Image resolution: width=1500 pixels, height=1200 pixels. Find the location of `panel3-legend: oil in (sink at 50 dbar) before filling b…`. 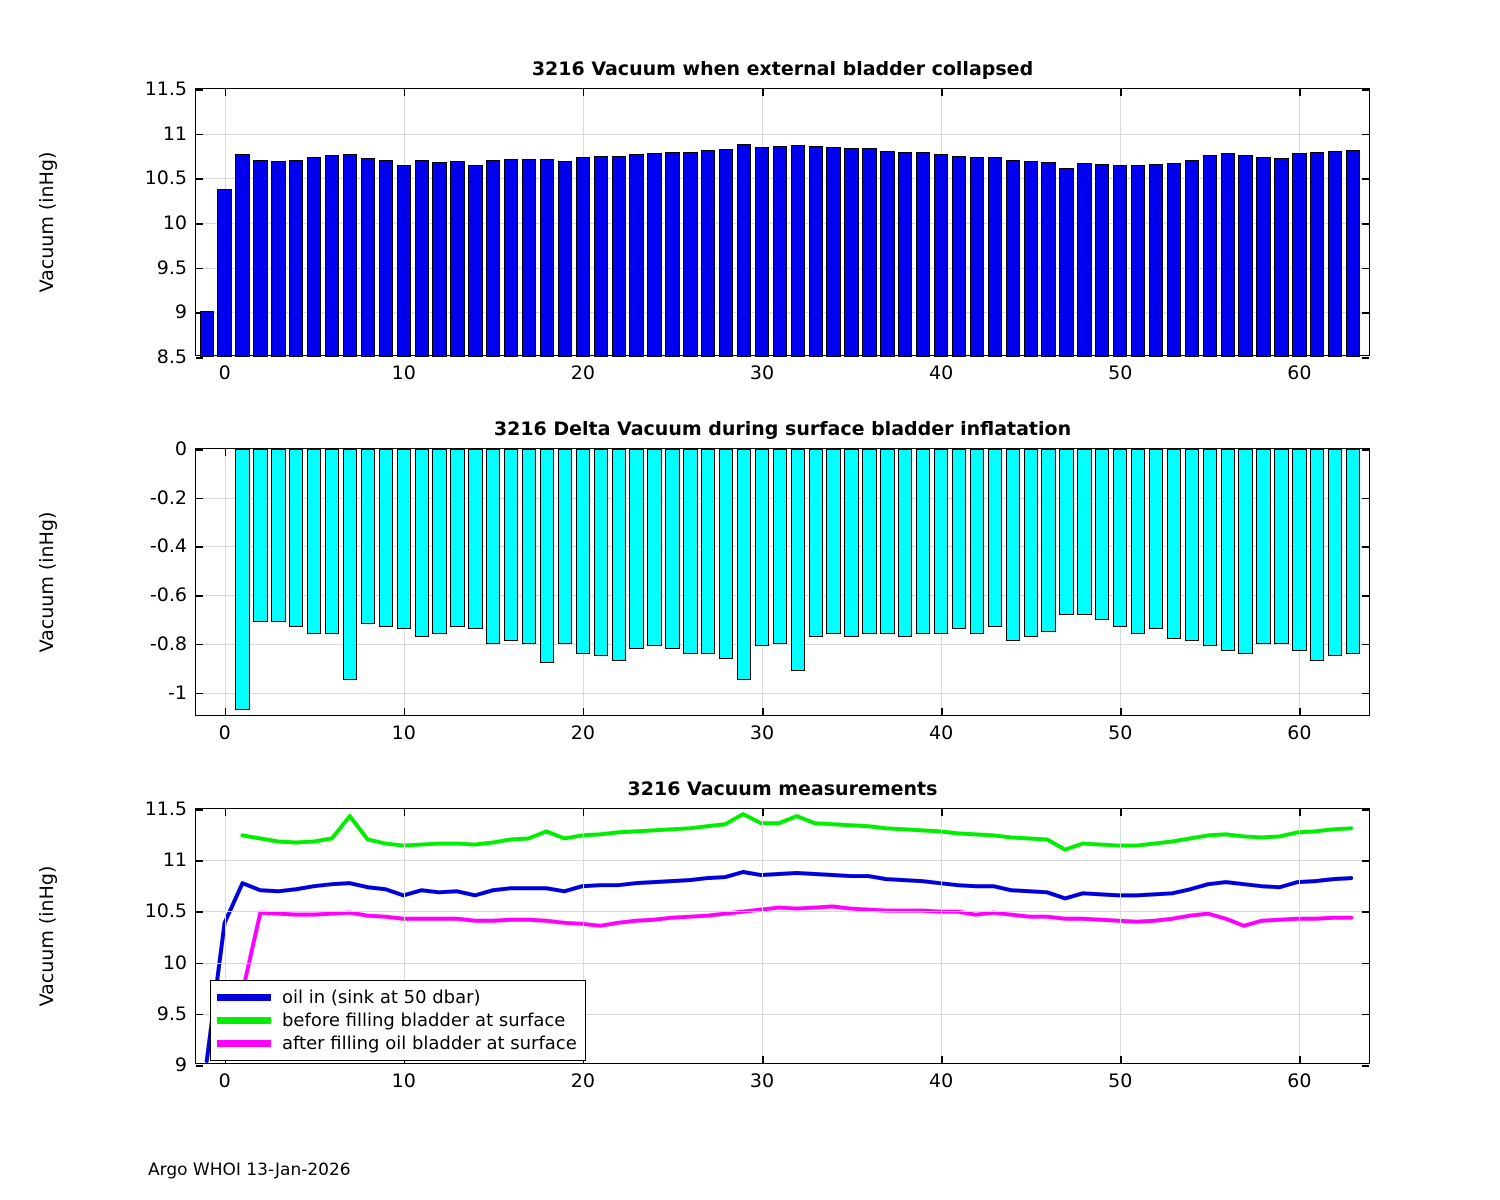

panel3-legend: oil in (sink at 50 dbar) before filling b… is located at coordinates (398, 1020).